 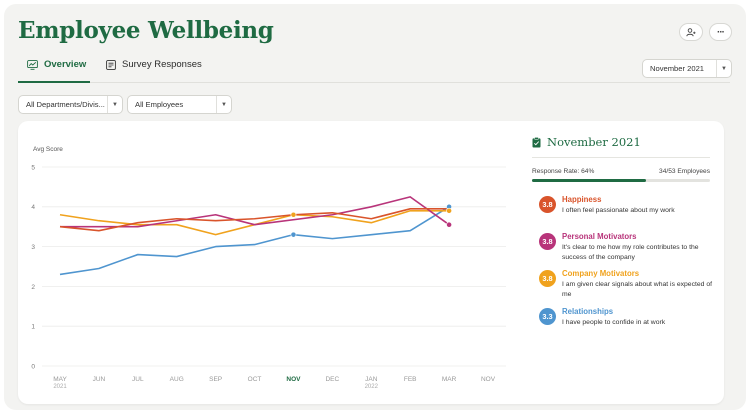 I want to click on more-options-button: ···, so click(x=720, y=32).